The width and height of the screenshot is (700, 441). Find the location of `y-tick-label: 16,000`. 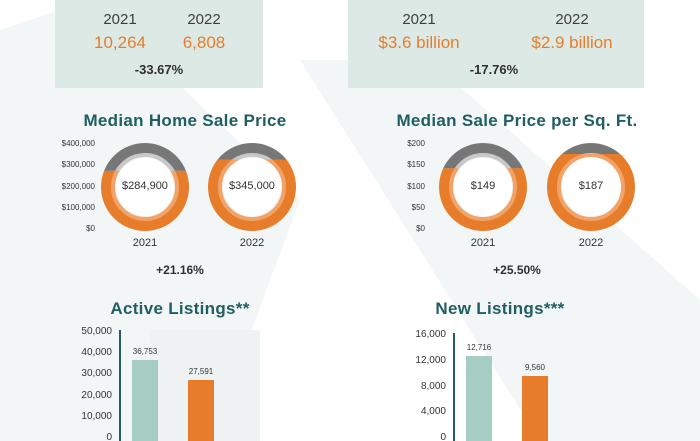

y-tick-label: 16,000 is located at coordinates (430, 334).